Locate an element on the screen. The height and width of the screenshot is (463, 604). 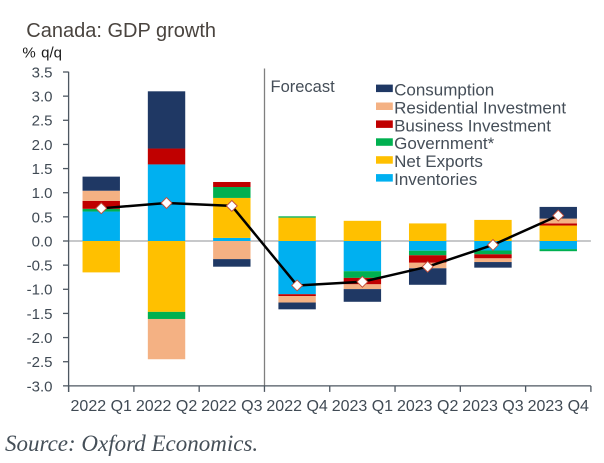
svg-text: -1.0 is located at coordinates (40, 290).